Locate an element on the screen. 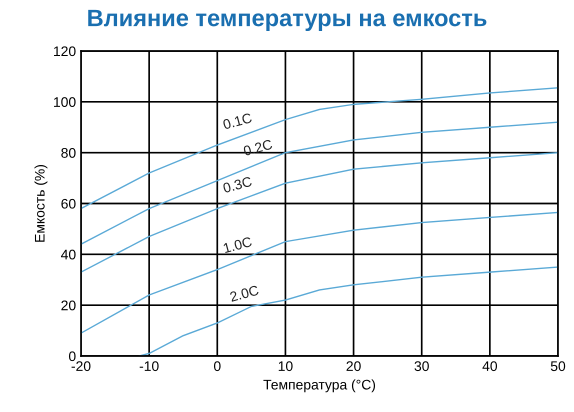 The height and width of the screenshot is (412, 574). x-tick-label: 30 is located at coordinates (421, 366).